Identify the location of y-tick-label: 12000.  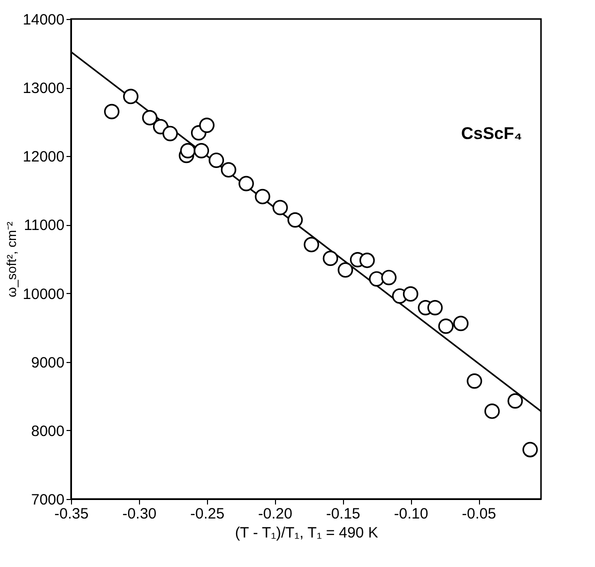
(43, 157).